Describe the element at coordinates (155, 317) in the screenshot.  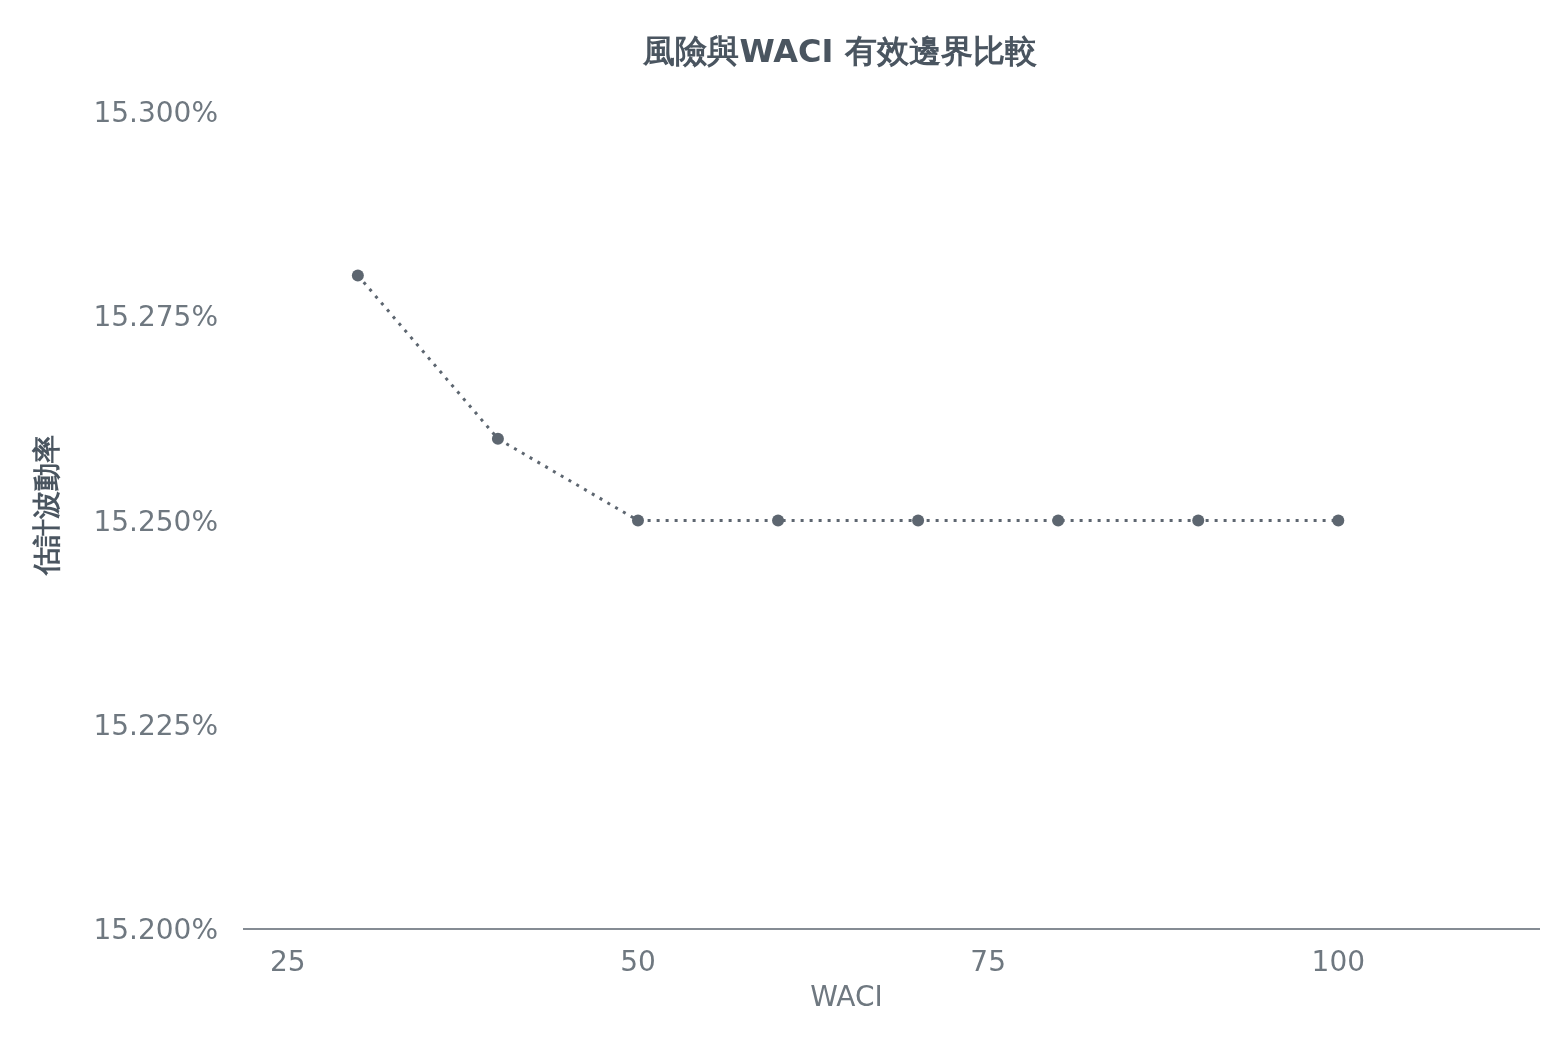
I see `y-tick-label: 15.275%` at that location.